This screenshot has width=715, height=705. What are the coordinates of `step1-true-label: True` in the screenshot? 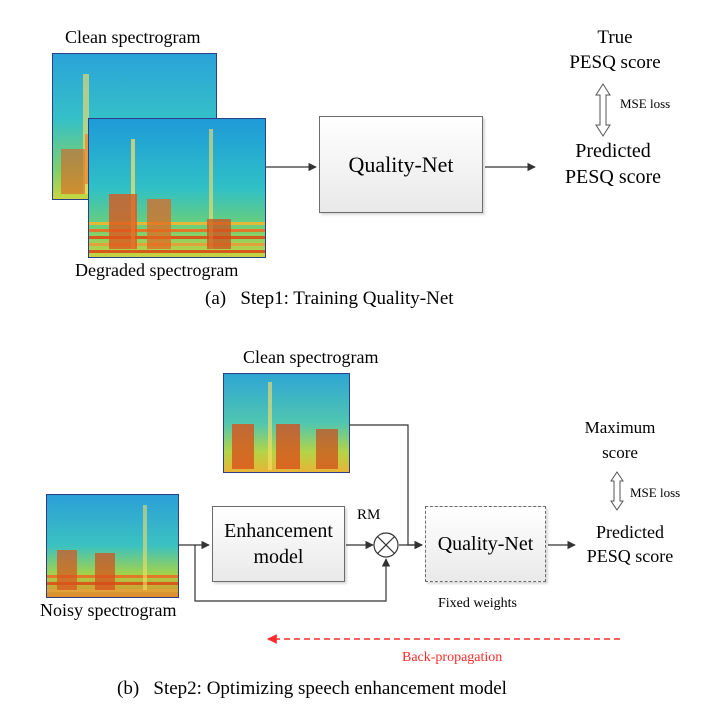 It's located at (615, 37).